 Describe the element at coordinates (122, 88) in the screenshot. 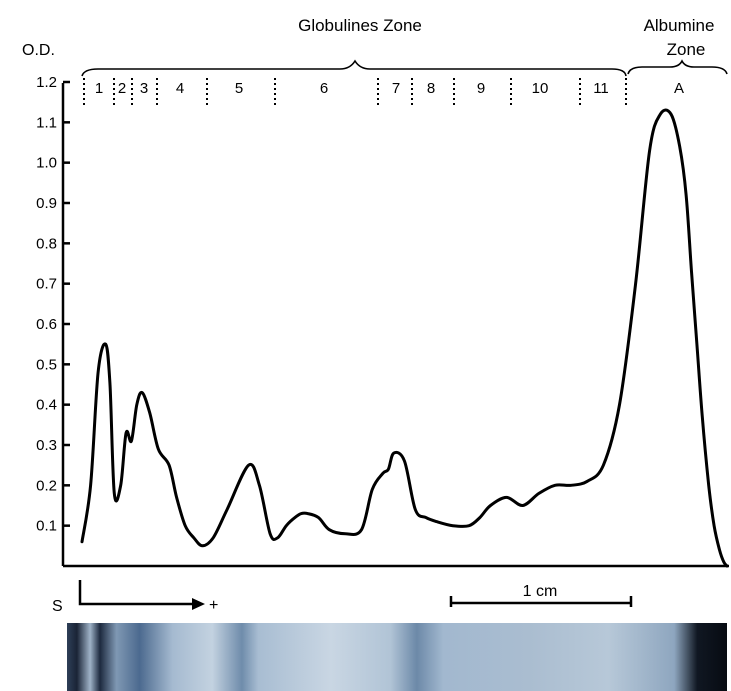

I see `fraction-label-2: 2` at that location.